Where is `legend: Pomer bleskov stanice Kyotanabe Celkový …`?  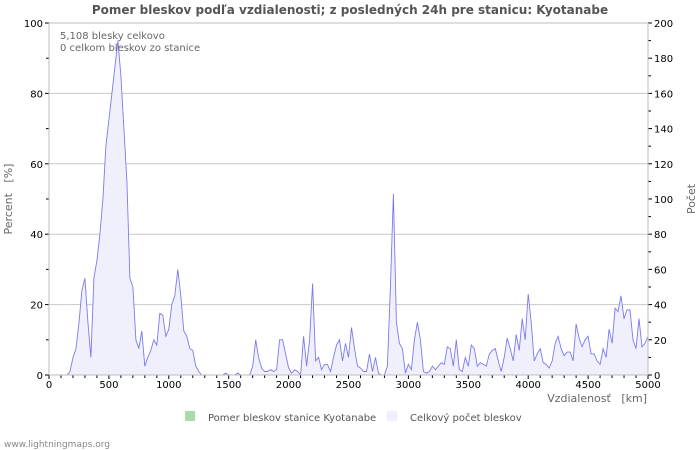 legend: Pomer bleskov stanice Kyotanabe Celkový … is located at coordinates (353, 417).